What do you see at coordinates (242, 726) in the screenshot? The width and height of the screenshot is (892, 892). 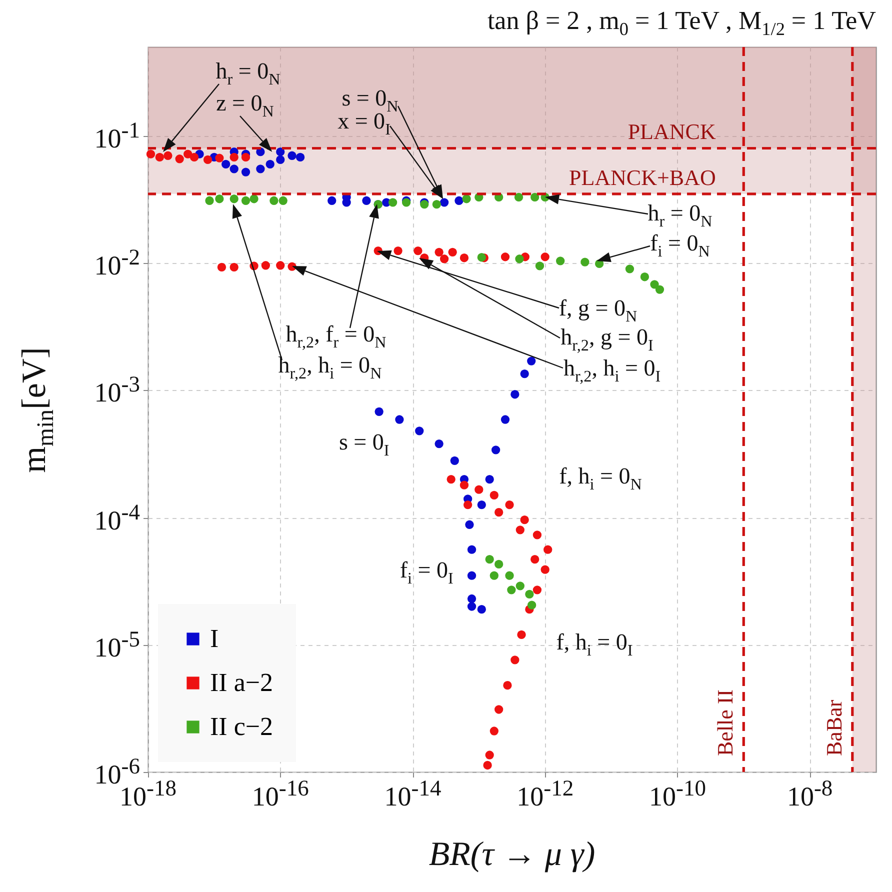 I see `legend-label: II c−2` at bounding box center [242, 726].